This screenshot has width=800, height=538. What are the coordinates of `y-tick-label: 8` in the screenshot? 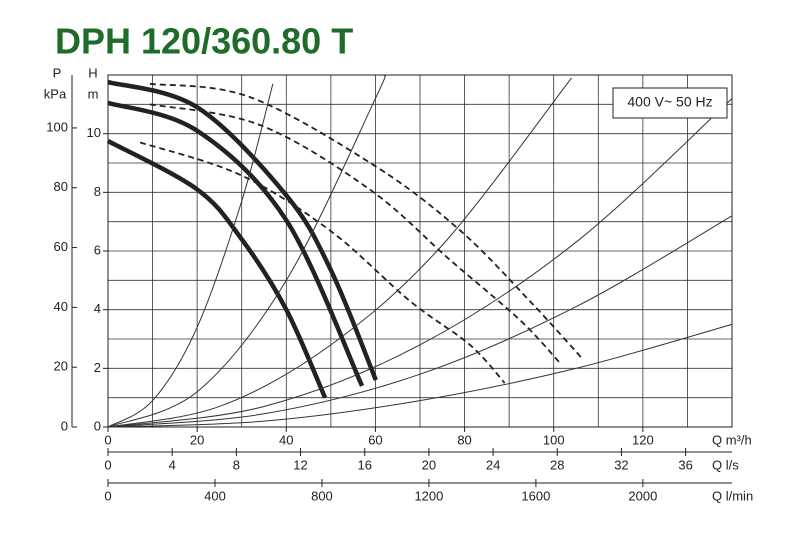 It's located at (97, 191).